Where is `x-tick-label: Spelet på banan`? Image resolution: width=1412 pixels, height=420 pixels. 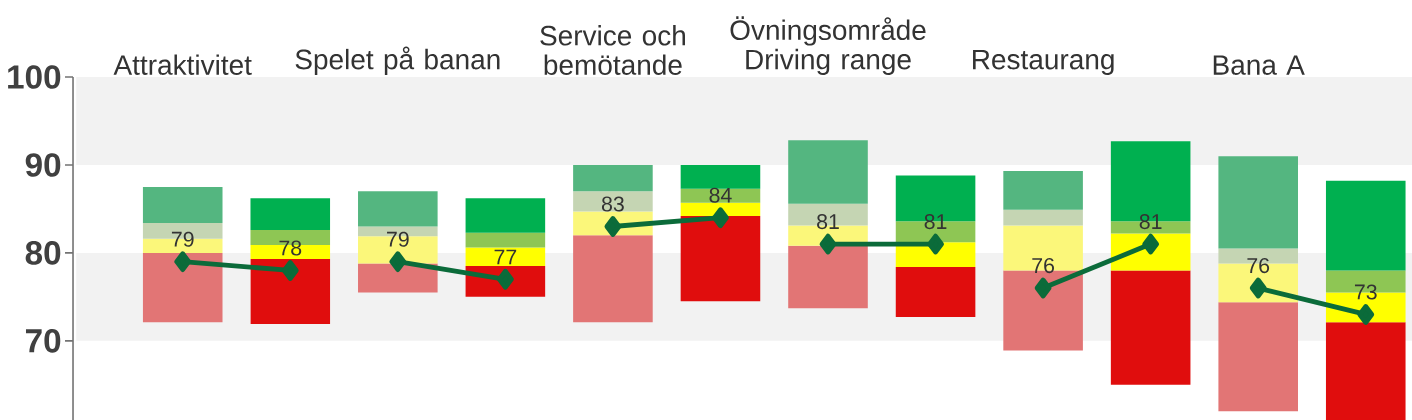 x-tick-label: Spelet på banan is located at coordinates (397, 60).